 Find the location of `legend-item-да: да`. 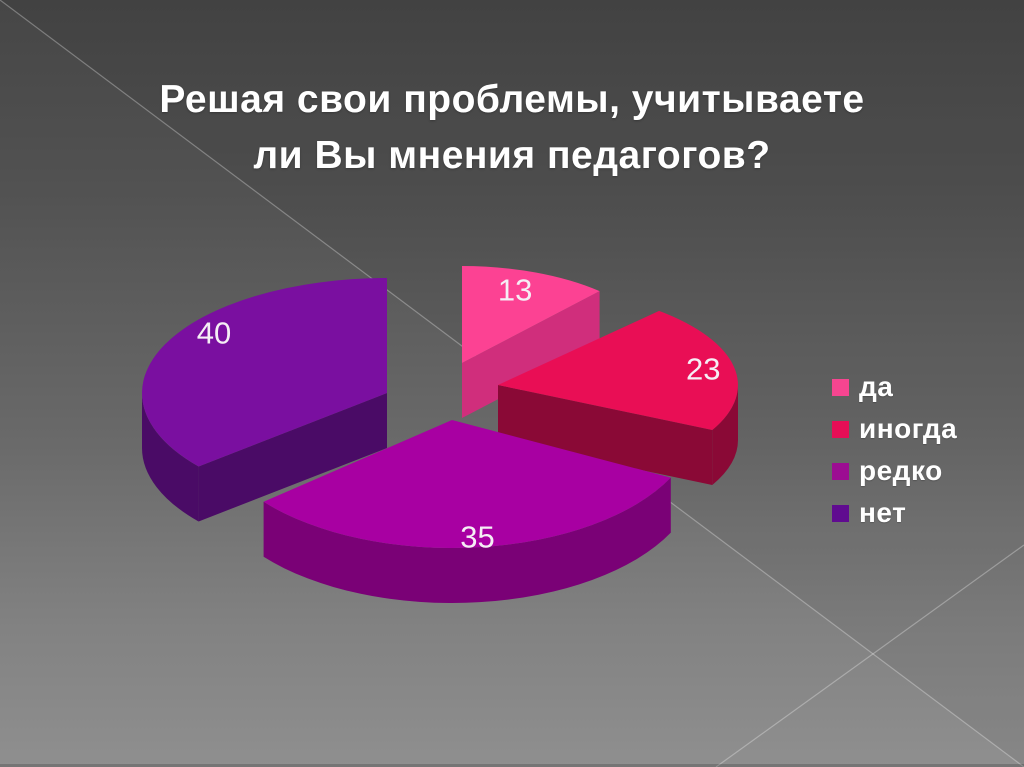

legend-item-да: да is located at coordinates (894, 387).